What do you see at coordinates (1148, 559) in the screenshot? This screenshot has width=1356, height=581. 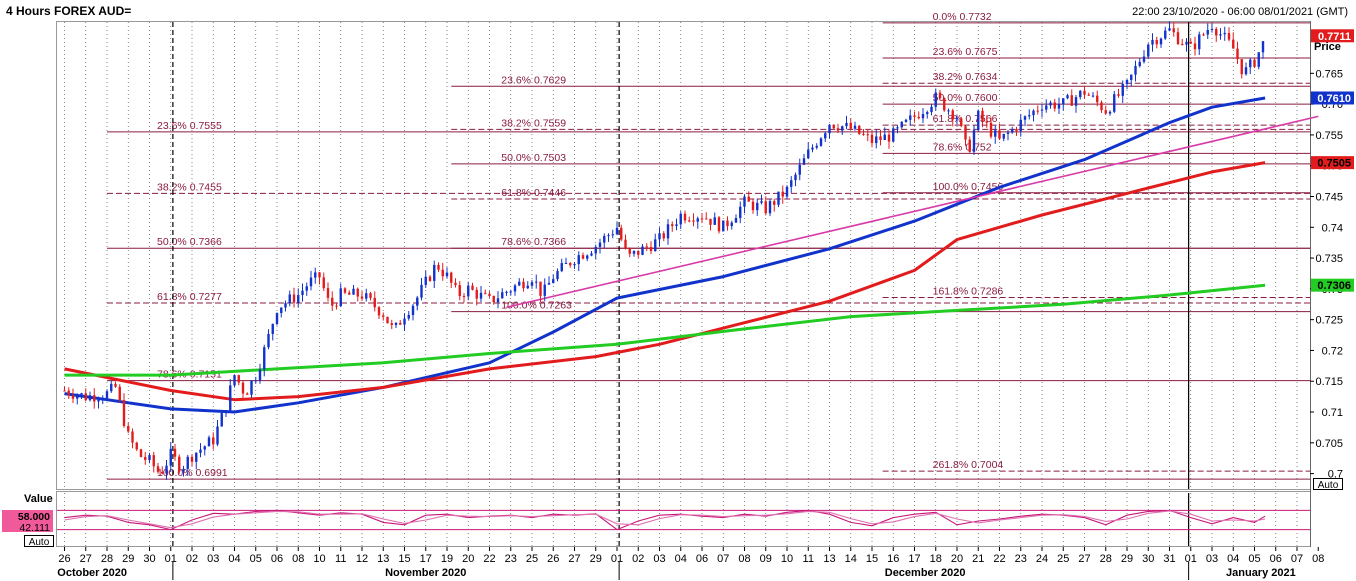 I see `date-tick-label: 30` at bounding box center [1148, 559].